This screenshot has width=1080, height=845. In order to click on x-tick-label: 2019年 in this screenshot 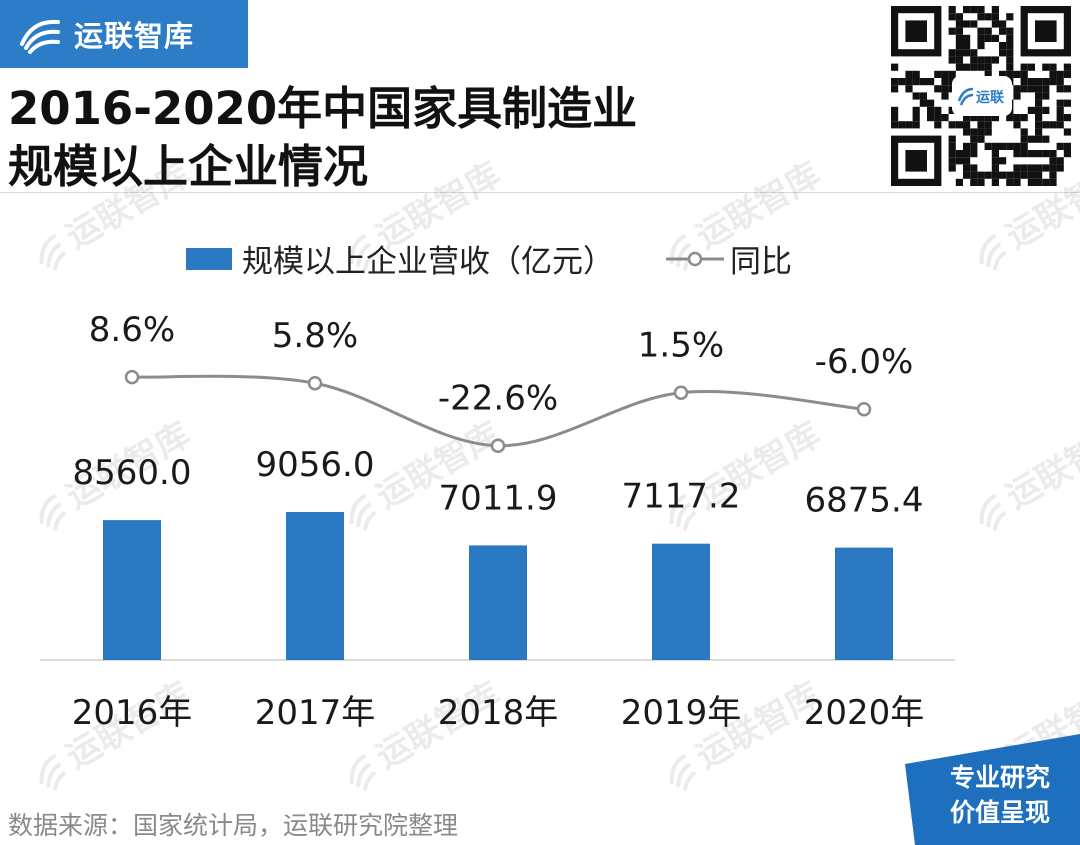, I will do `click(681, 713)`.